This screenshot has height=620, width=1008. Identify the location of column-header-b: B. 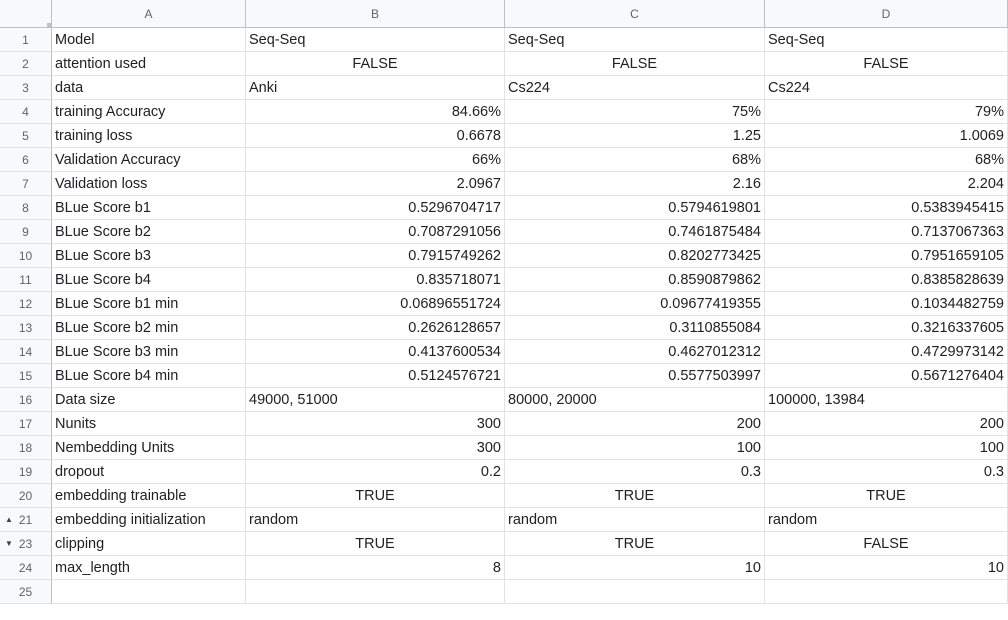
(375, 14).